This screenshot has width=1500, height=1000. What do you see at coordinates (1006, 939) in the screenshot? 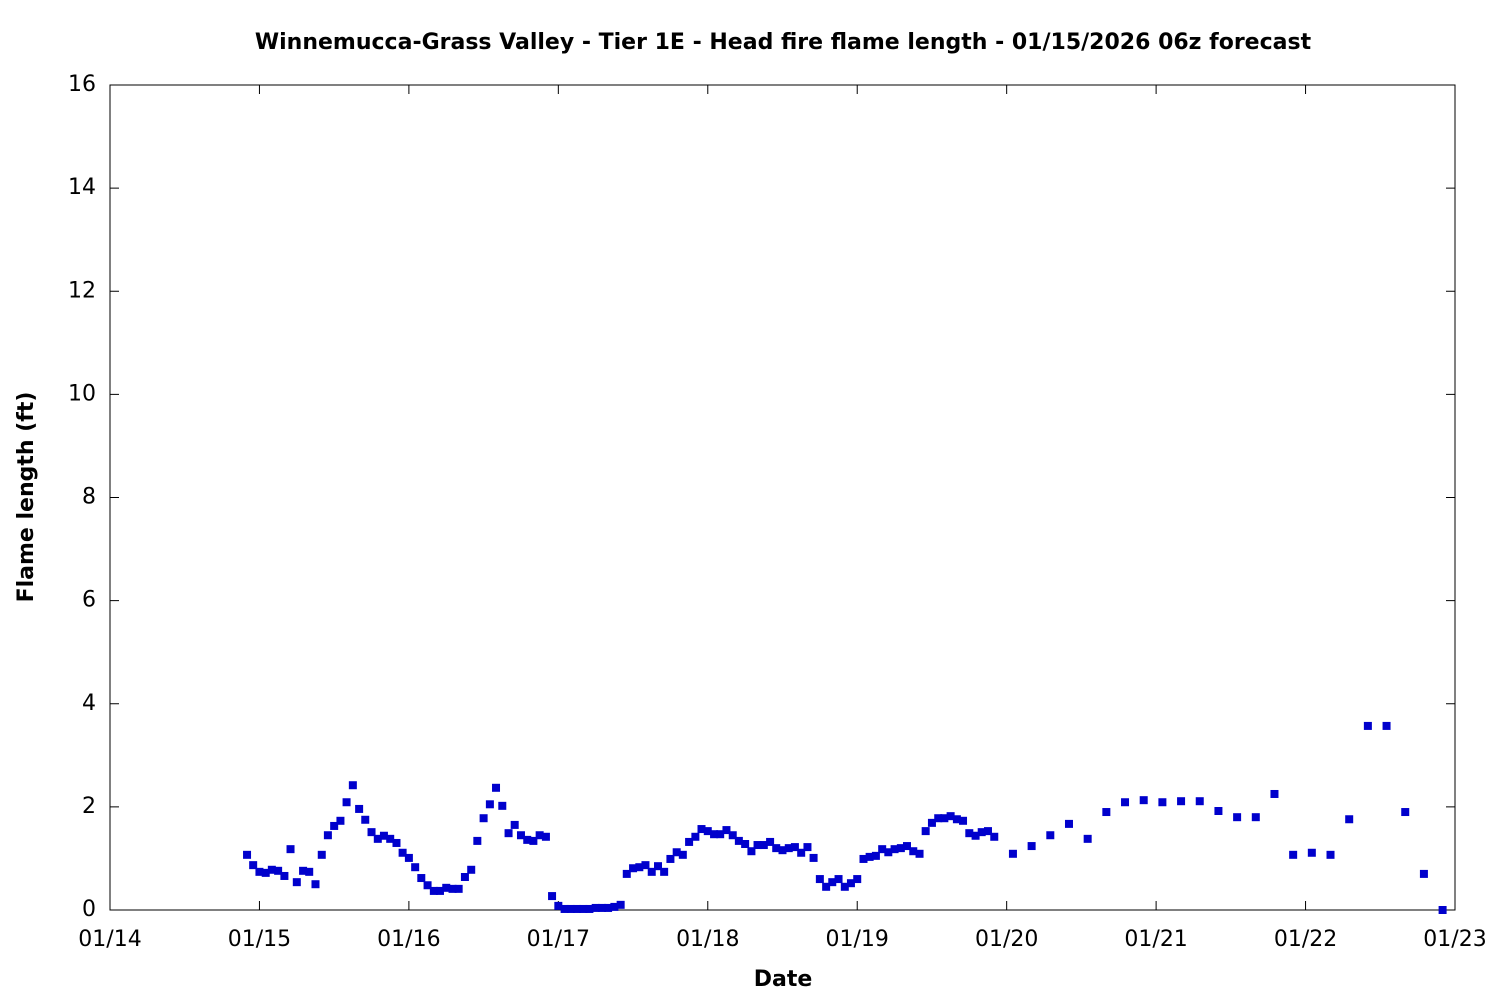
I see `x-tick-label: 01/20` at bounding box center [1006, 939].